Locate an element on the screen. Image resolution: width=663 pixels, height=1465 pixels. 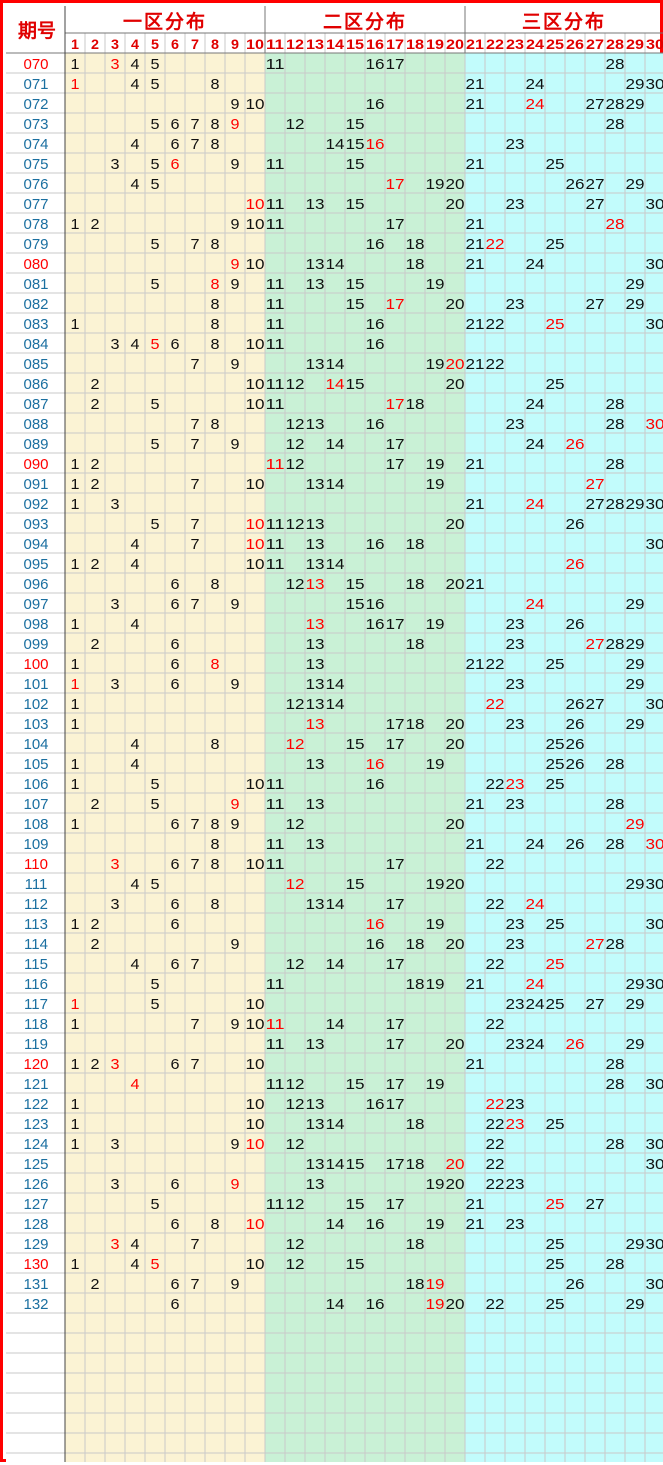
column-number-header: 8 is located at coordinates (215, 44).